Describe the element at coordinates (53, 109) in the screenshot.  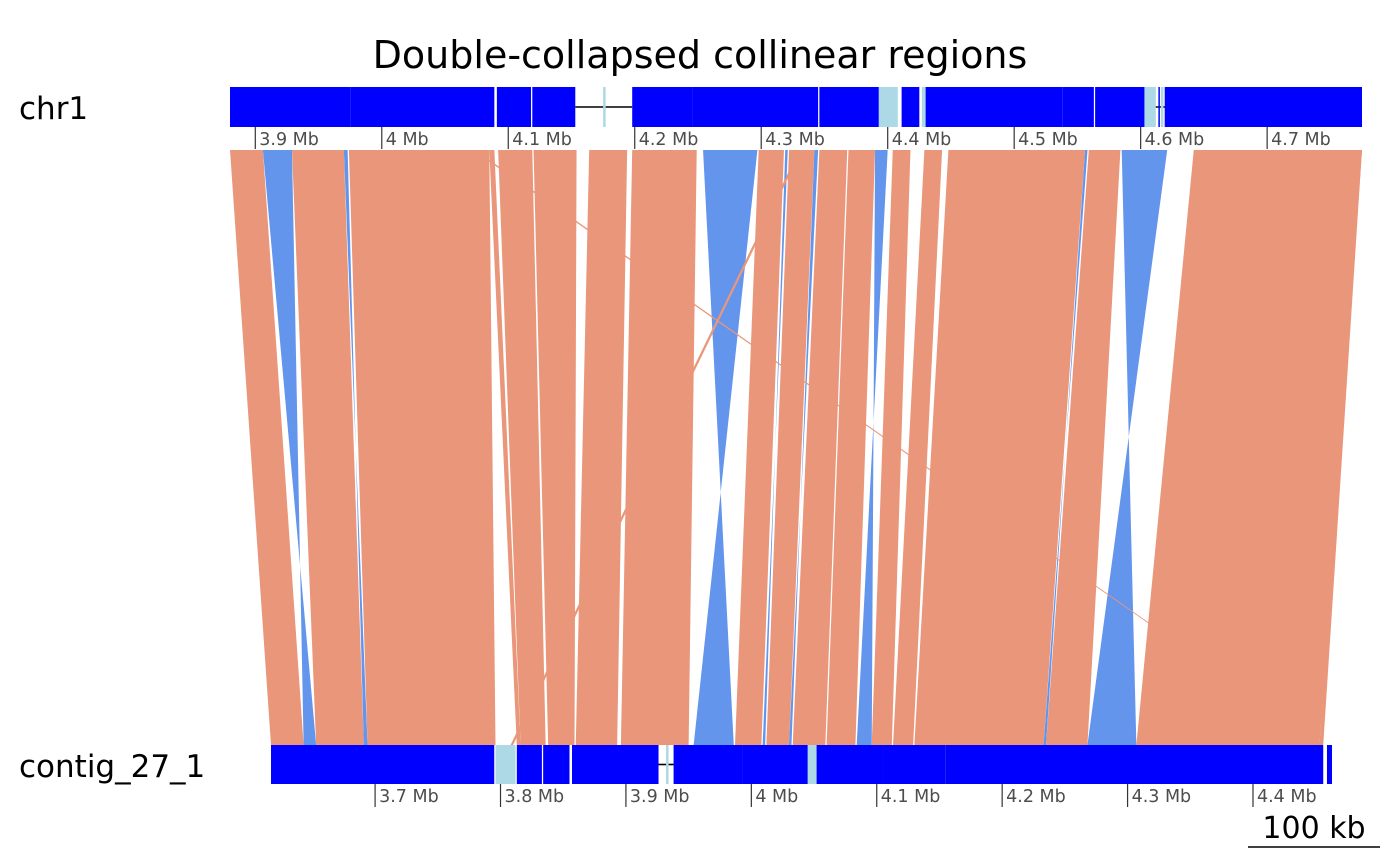
I see `track-label-reference: chr1` at that location.